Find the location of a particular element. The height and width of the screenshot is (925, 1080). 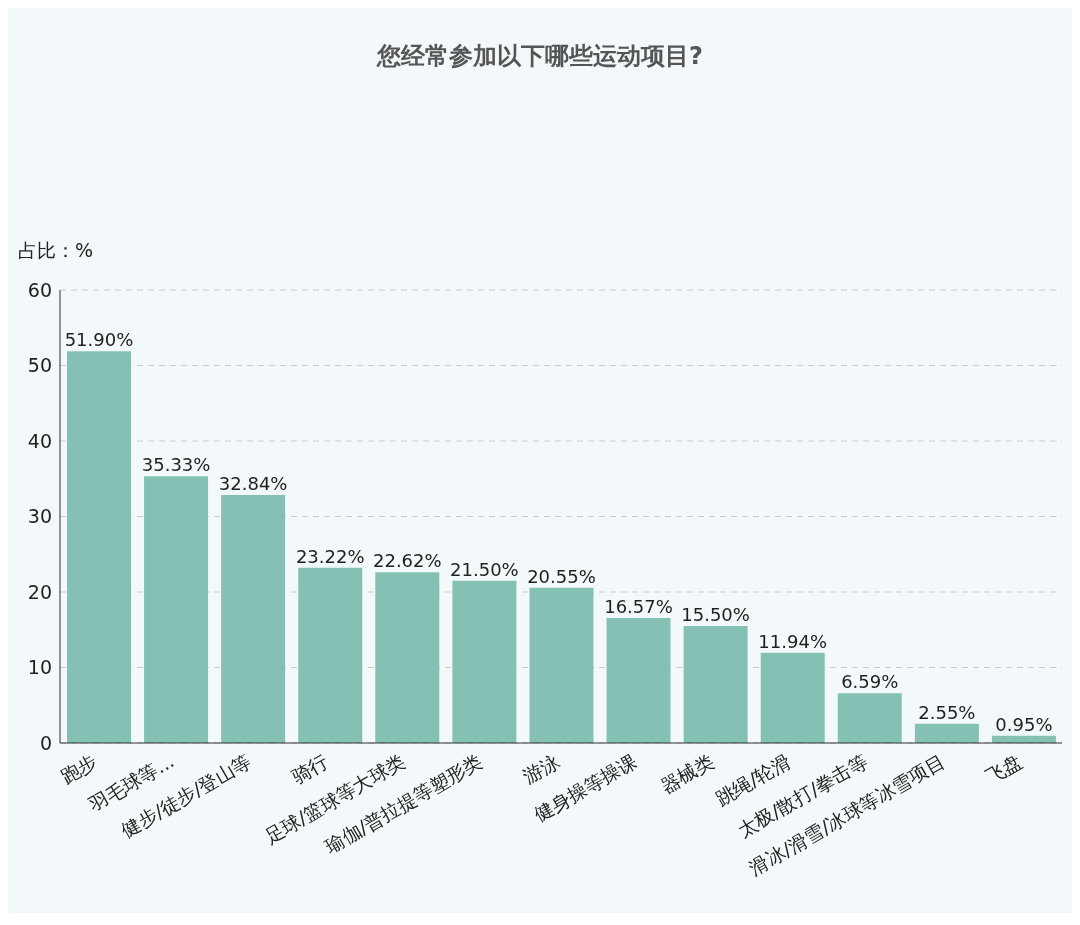

data-label: 20.55% is located at coordinates (561, 576).